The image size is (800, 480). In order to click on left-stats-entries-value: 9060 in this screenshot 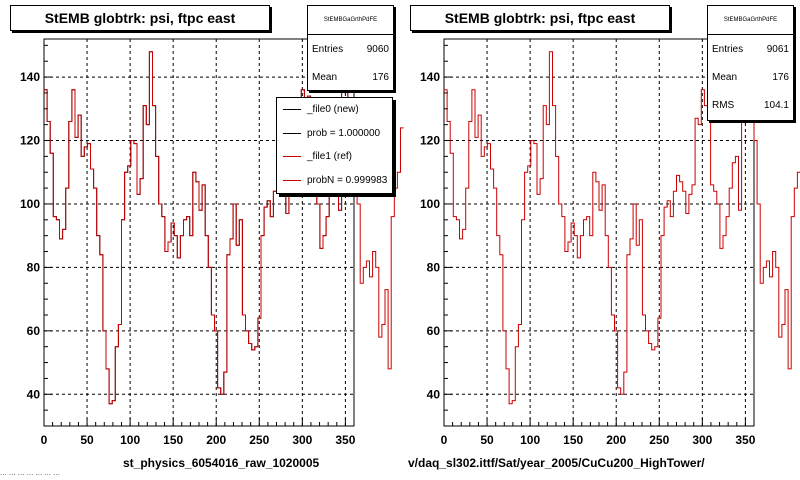, I will do `click(377, 49)`.